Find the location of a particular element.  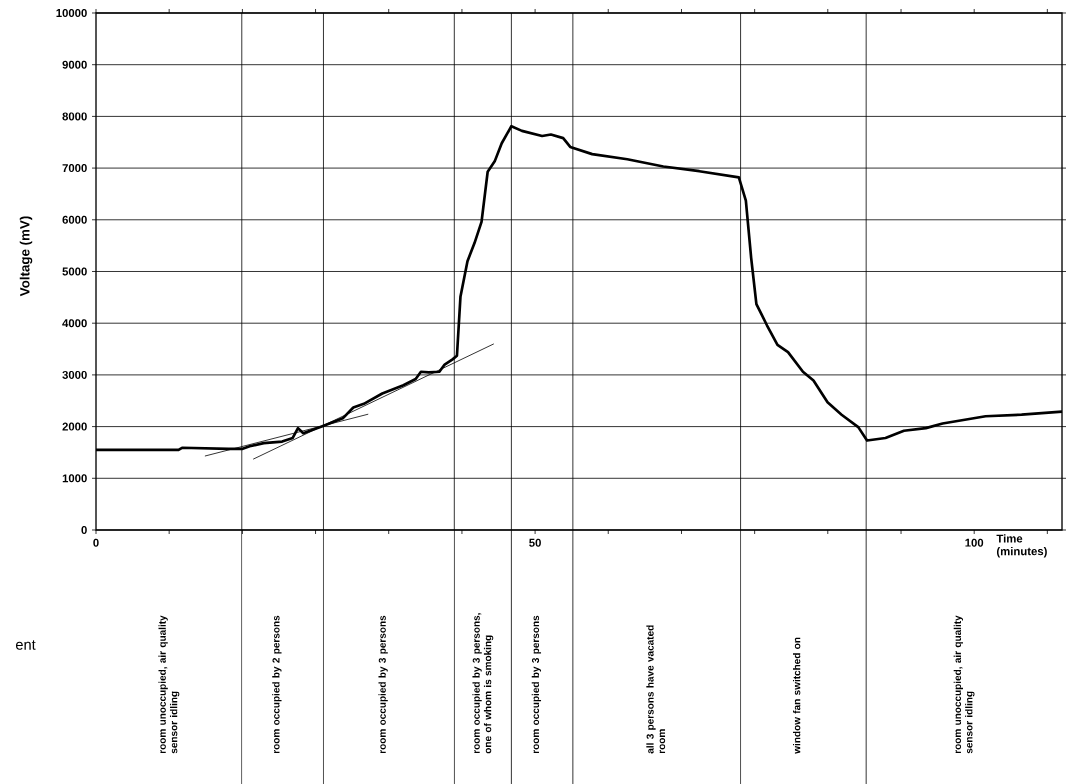

y-tick-label: 7000 is located at coordinates (74, 167).